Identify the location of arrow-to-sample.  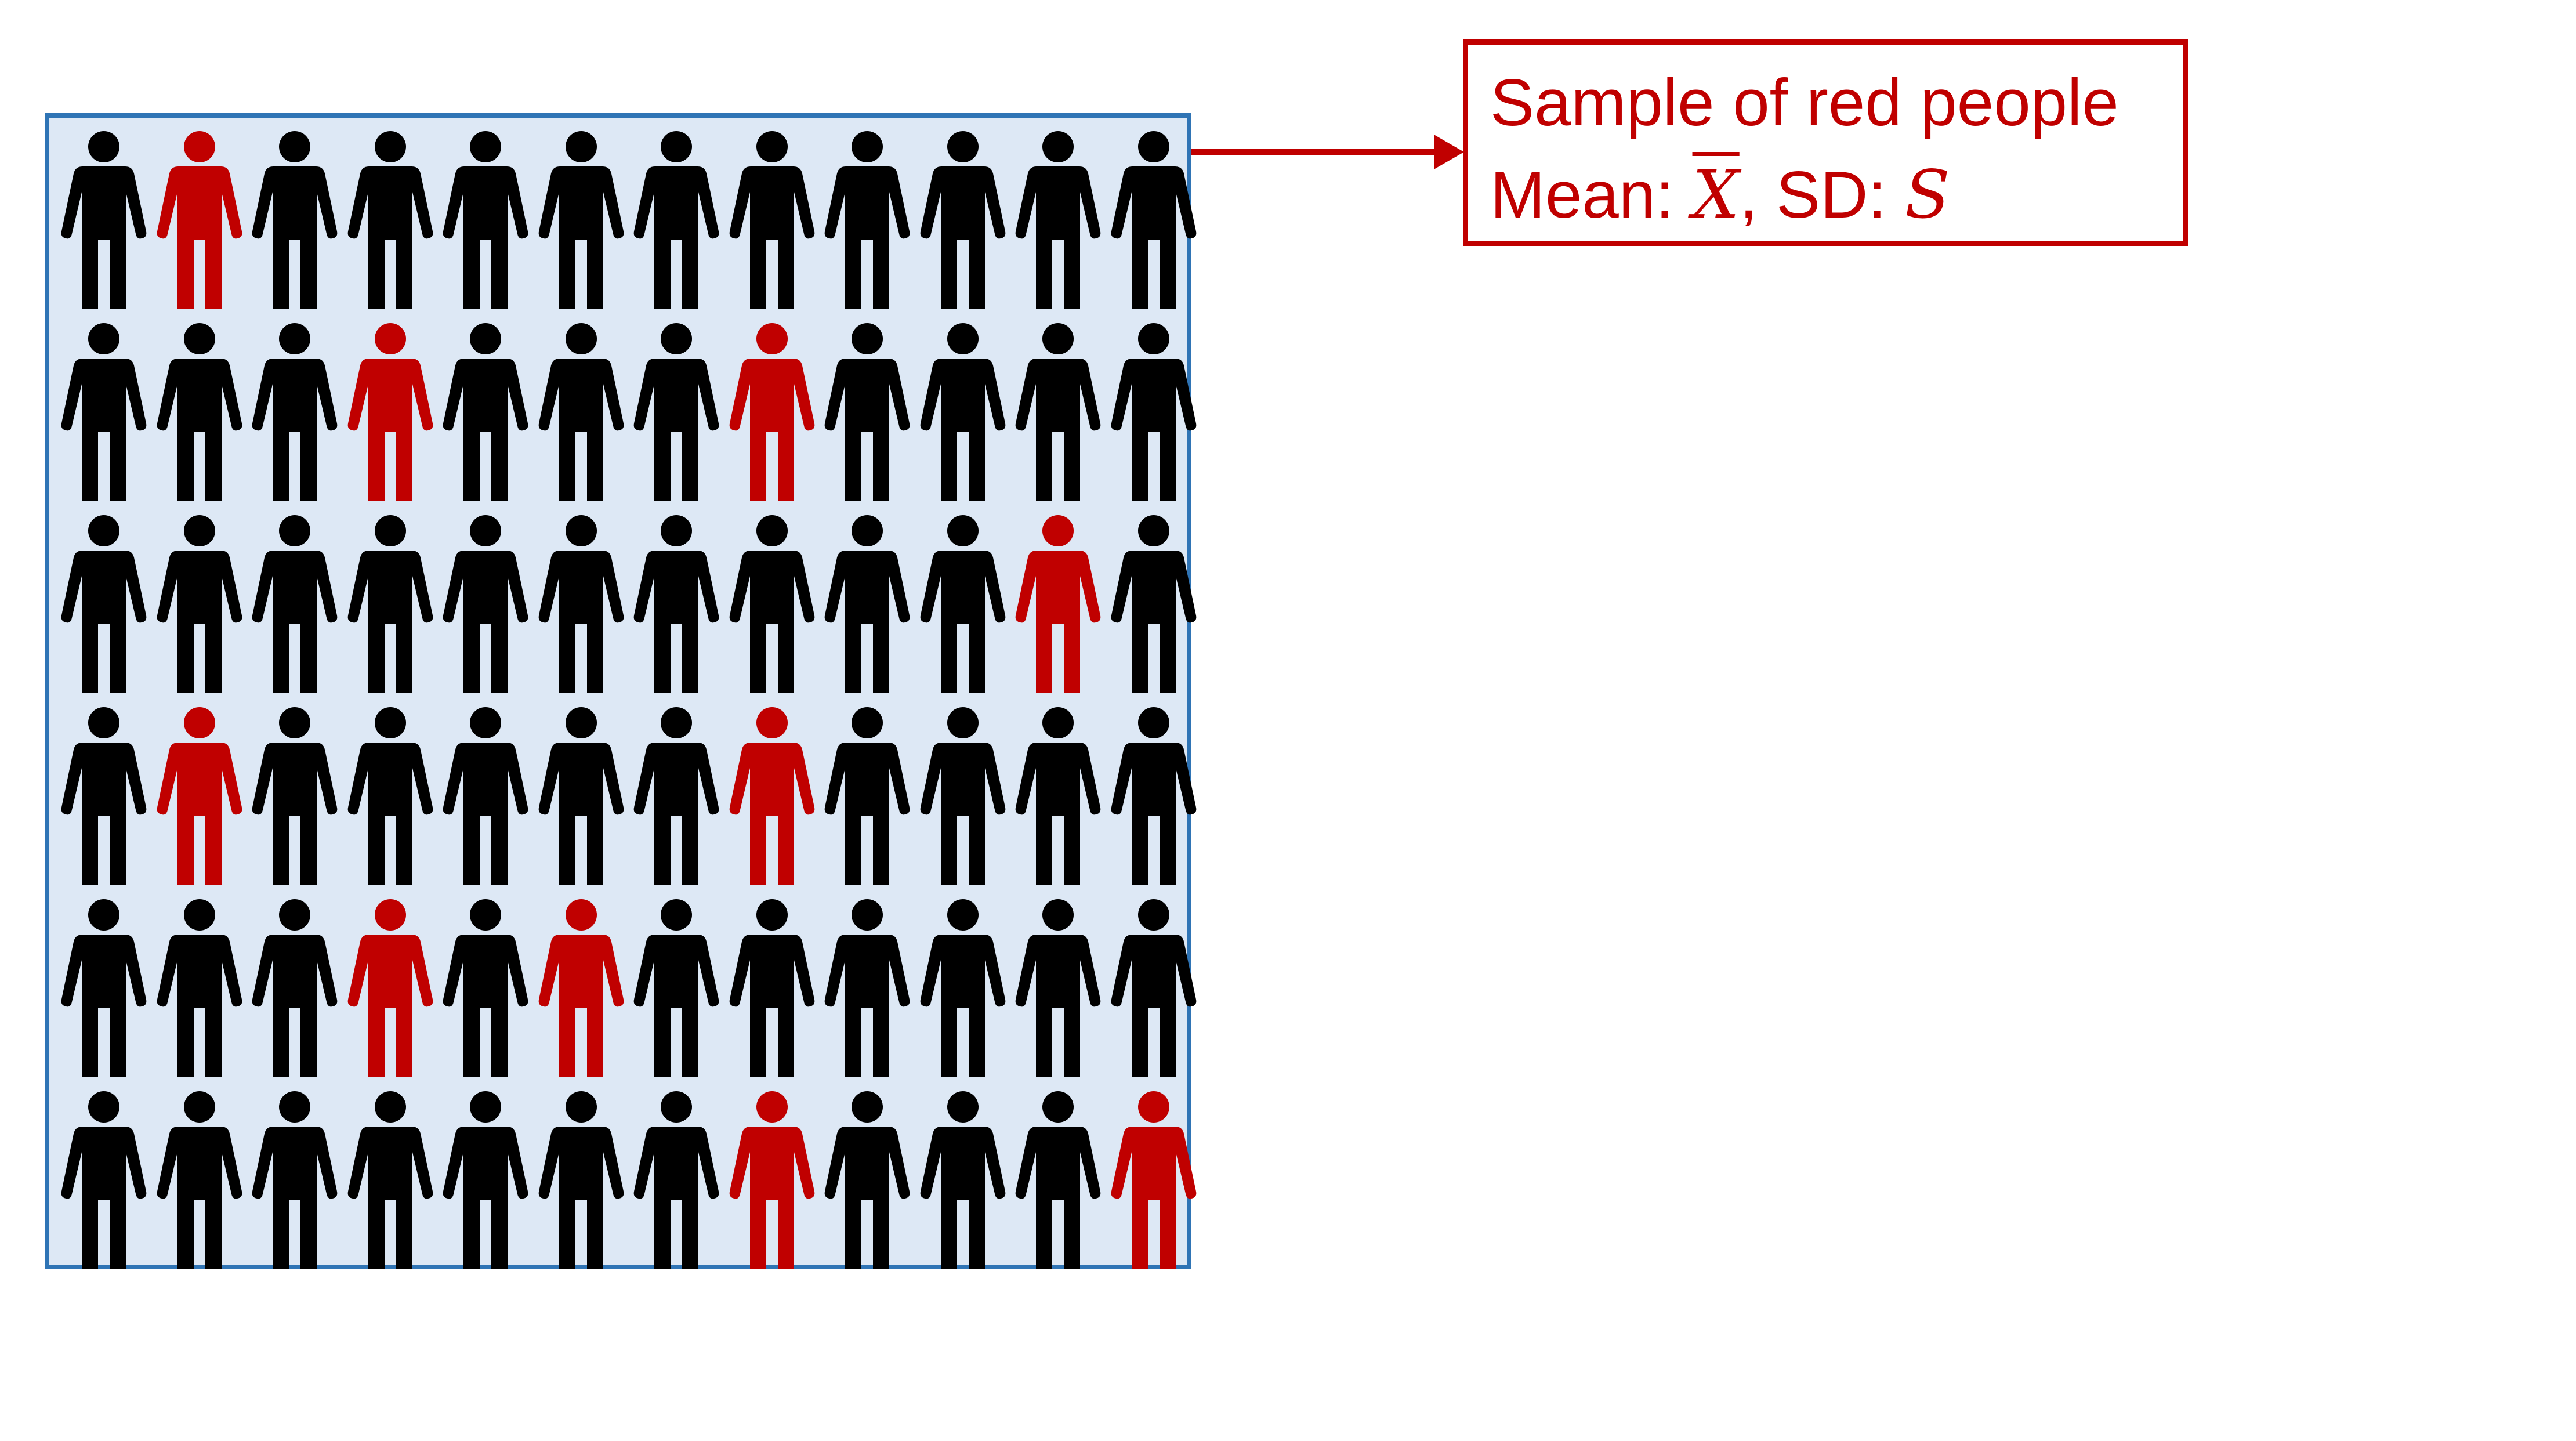
(1327, 152).